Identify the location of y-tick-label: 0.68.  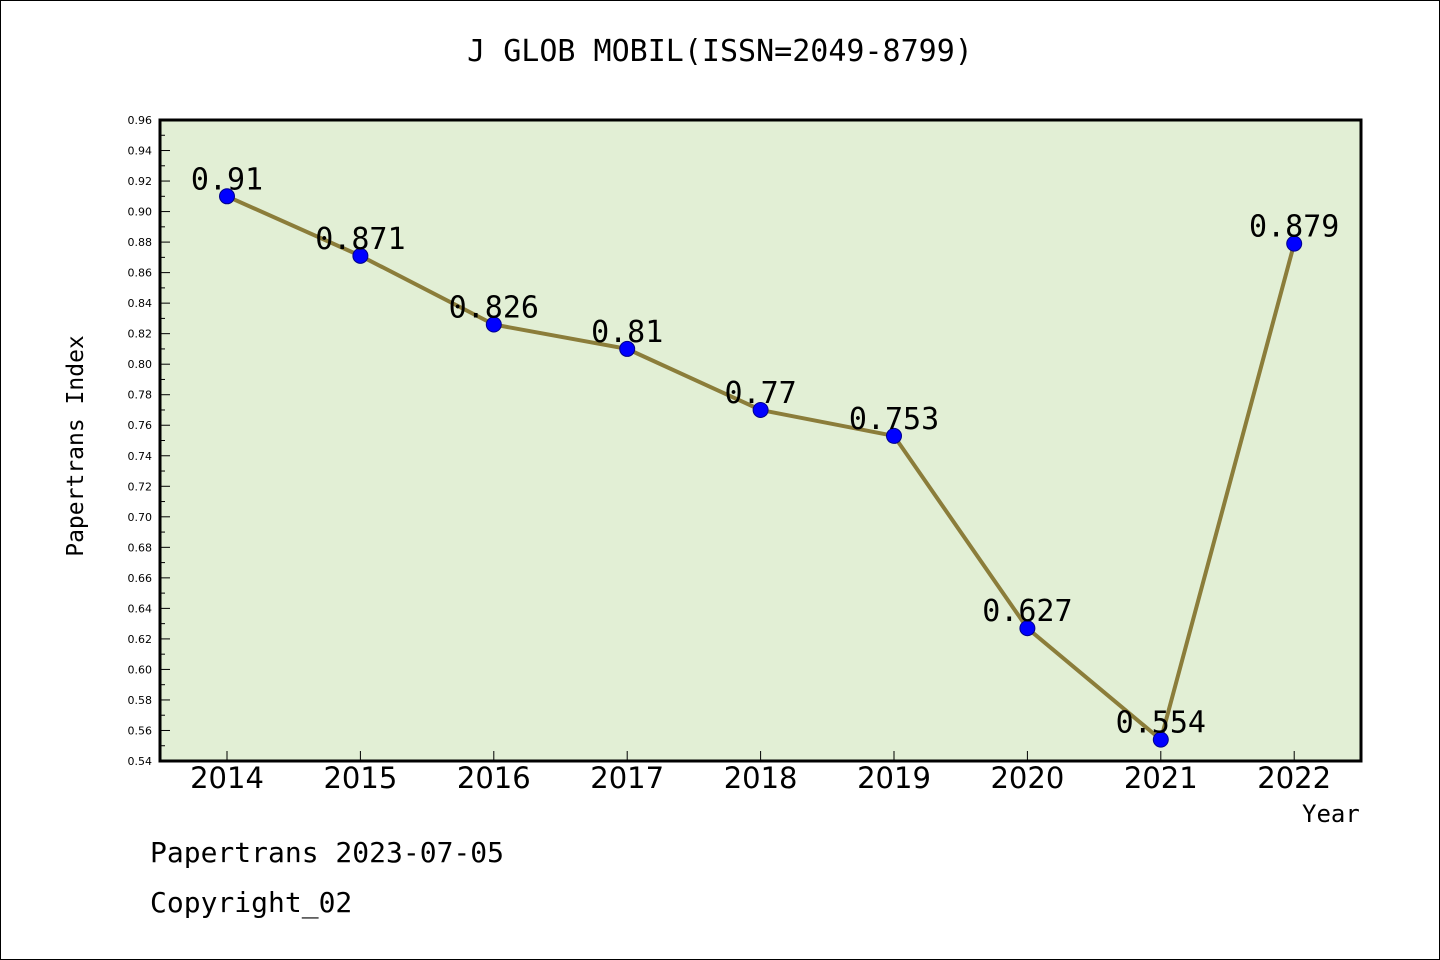
(140, 547).